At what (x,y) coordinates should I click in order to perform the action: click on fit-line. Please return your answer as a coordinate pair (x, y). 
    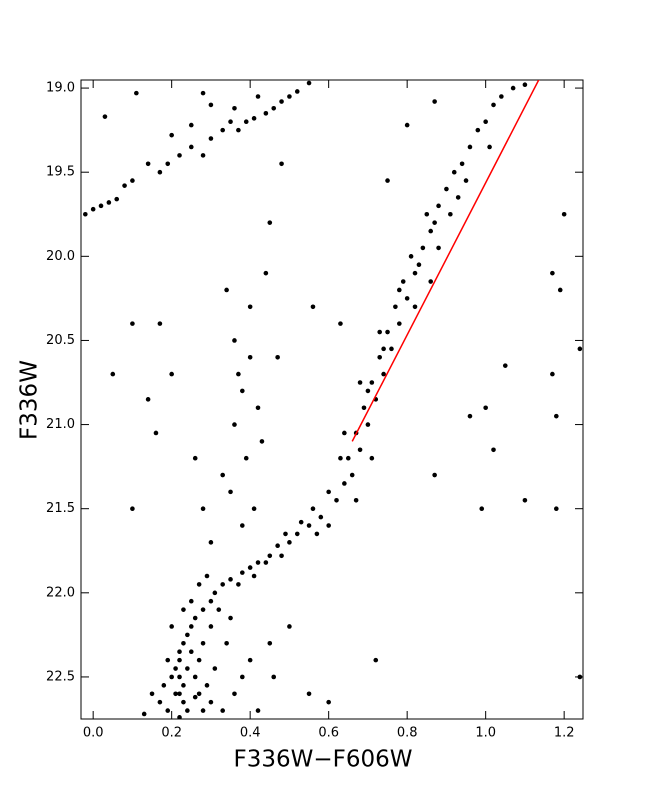
    Looking at the image, I should click on (445, 261).